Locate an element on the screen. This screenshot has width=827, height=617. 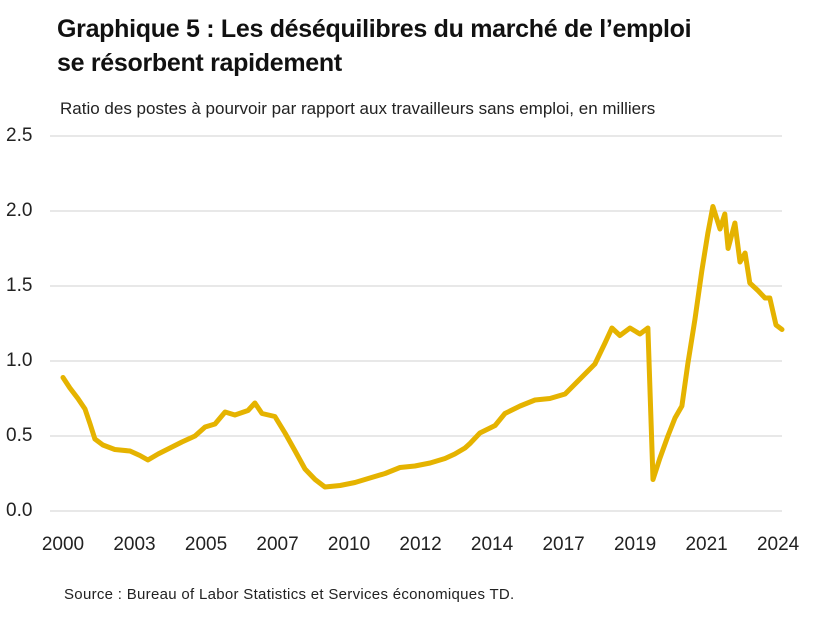
x-tick-label: 2019 is located at coordinates (635, 544).